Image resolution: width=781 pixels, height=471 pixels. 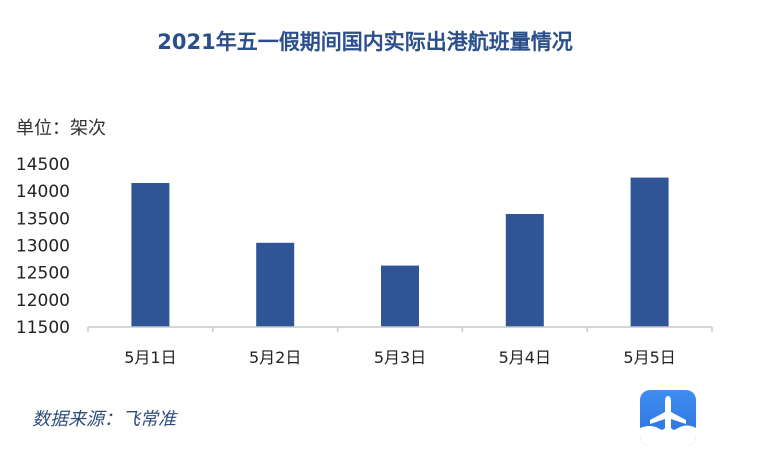 I want to click on y-tick-label: 13000, so click(x=43, y=247).